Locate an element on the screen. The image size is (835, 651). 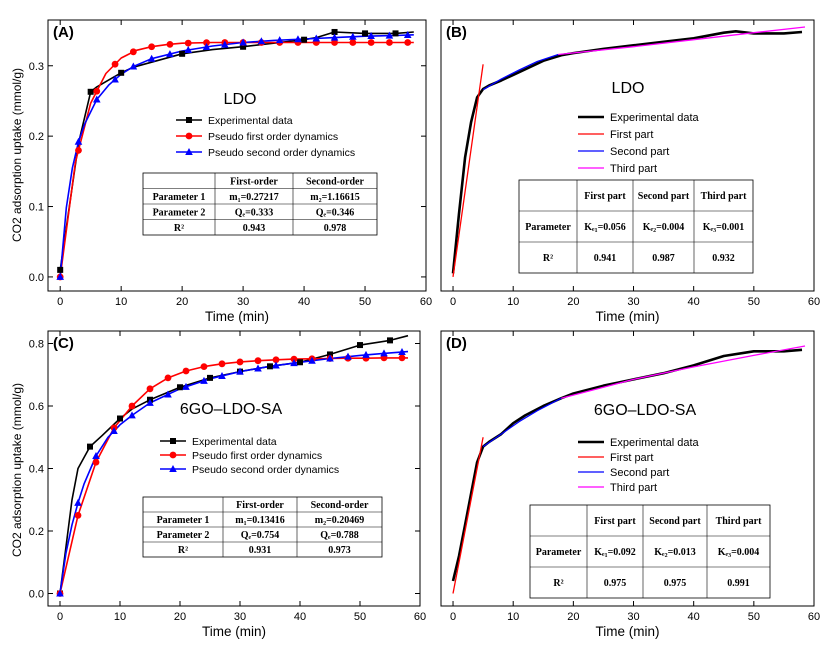
table-header-cell: Second part is located at coordinates (675, 521).